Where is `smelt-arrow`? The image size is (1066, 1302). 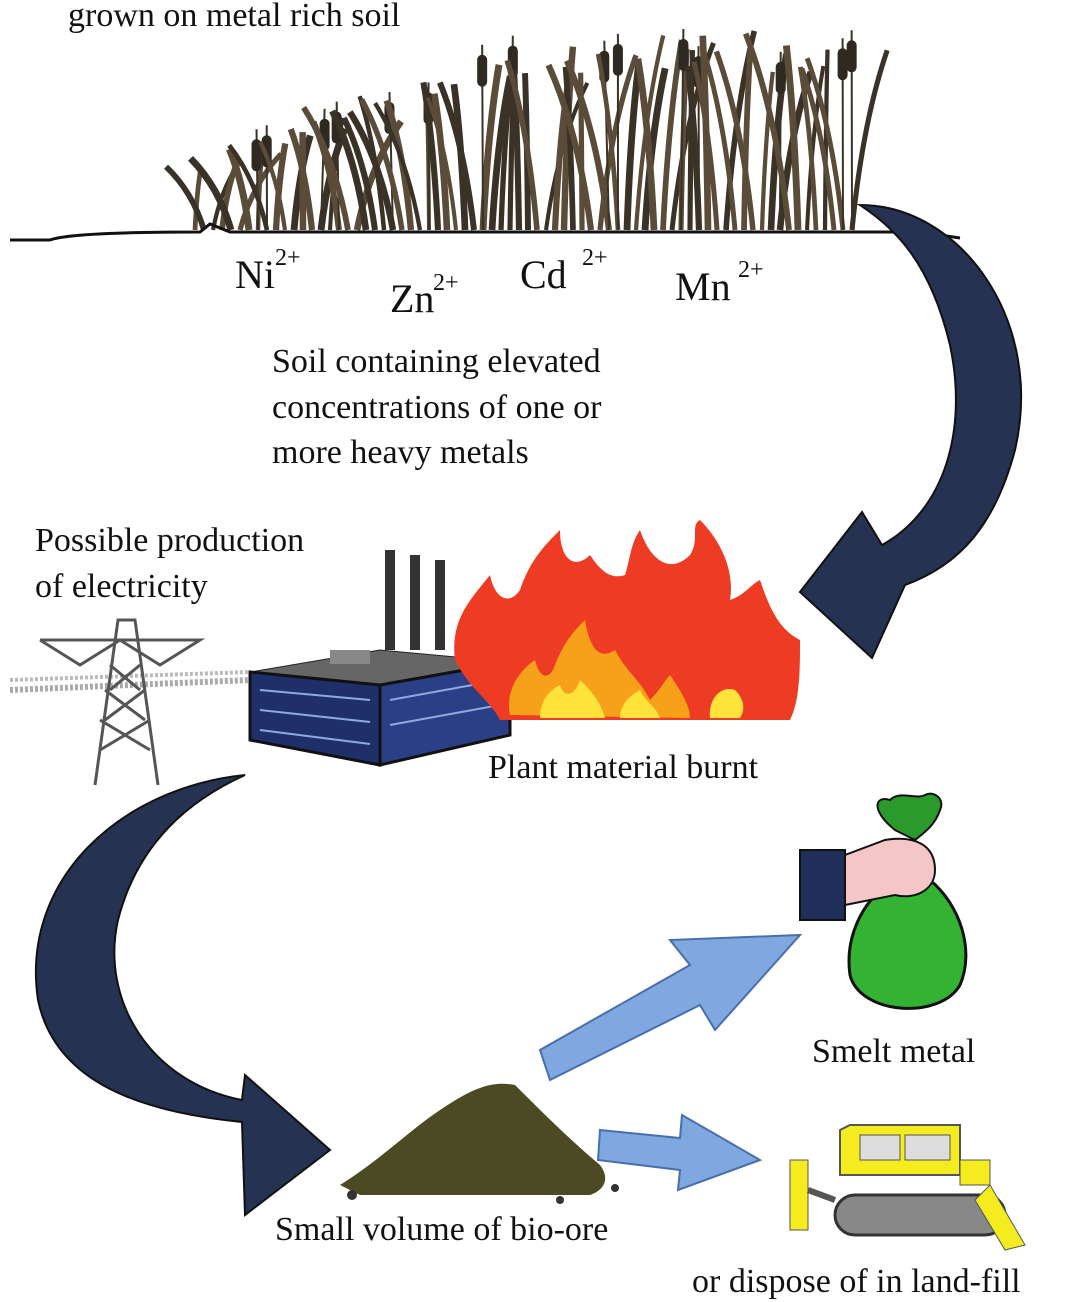
smelt-arrow is located at coordinates (670, 1007).